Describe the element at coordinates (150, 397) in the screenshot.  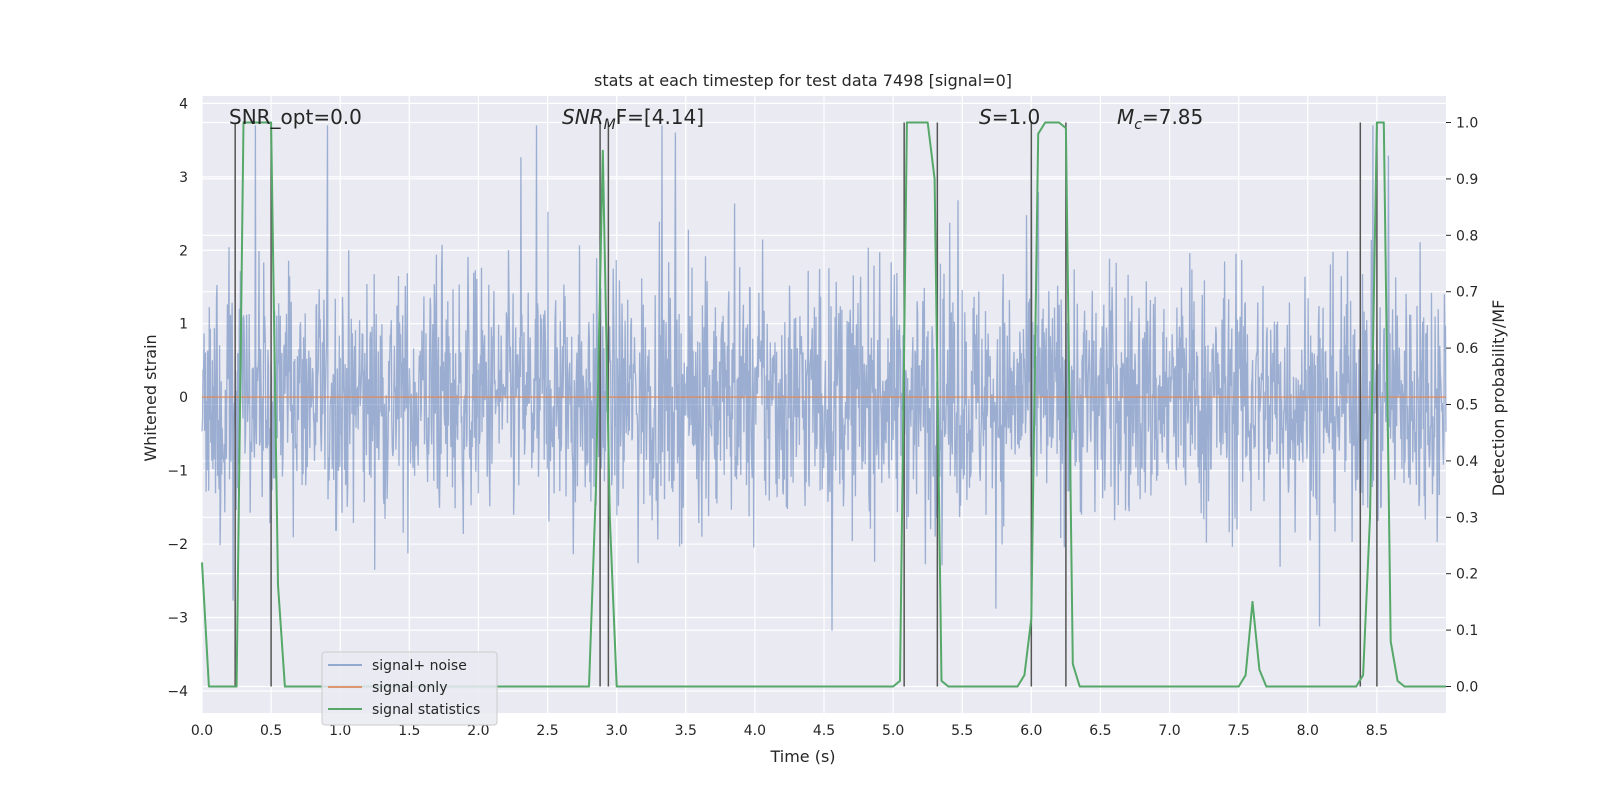
I see `y-axis-label: Whitened strain` at that location.